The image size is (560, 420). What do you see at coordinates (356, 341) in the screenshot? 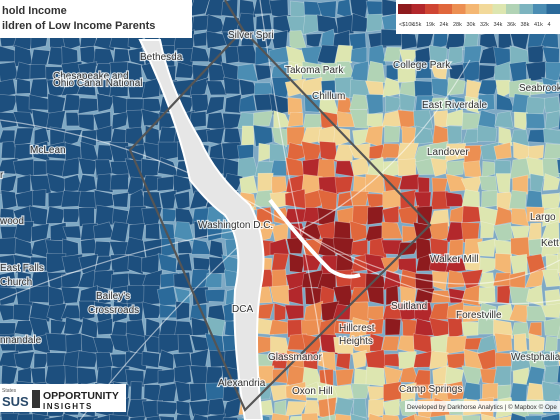
I see `place-label: Heights` at bounding box center [356, 341].